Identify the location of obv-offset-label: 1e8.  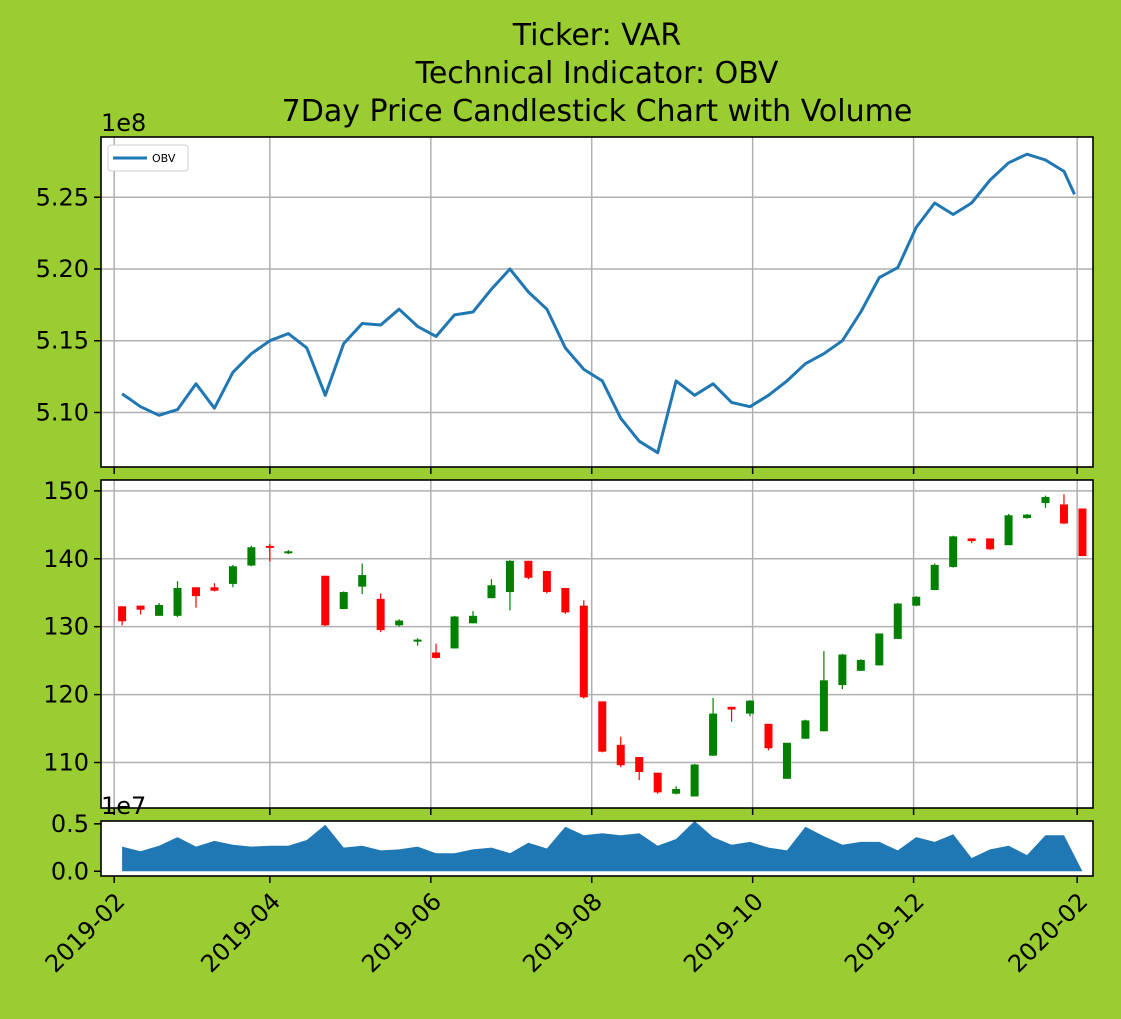
(123, 123).